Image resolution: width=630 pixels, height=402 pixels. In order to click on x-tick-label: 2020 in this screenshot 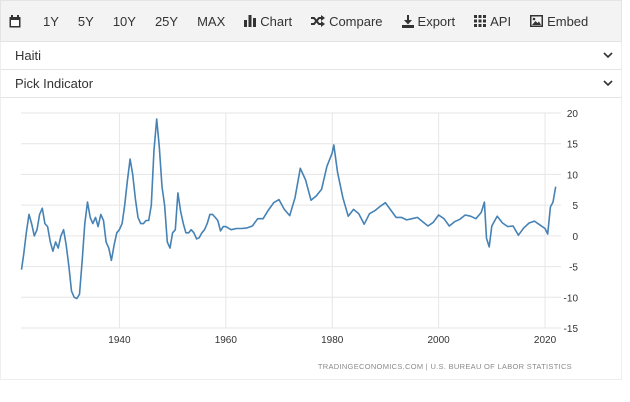, I will do `click(545, 340)`.